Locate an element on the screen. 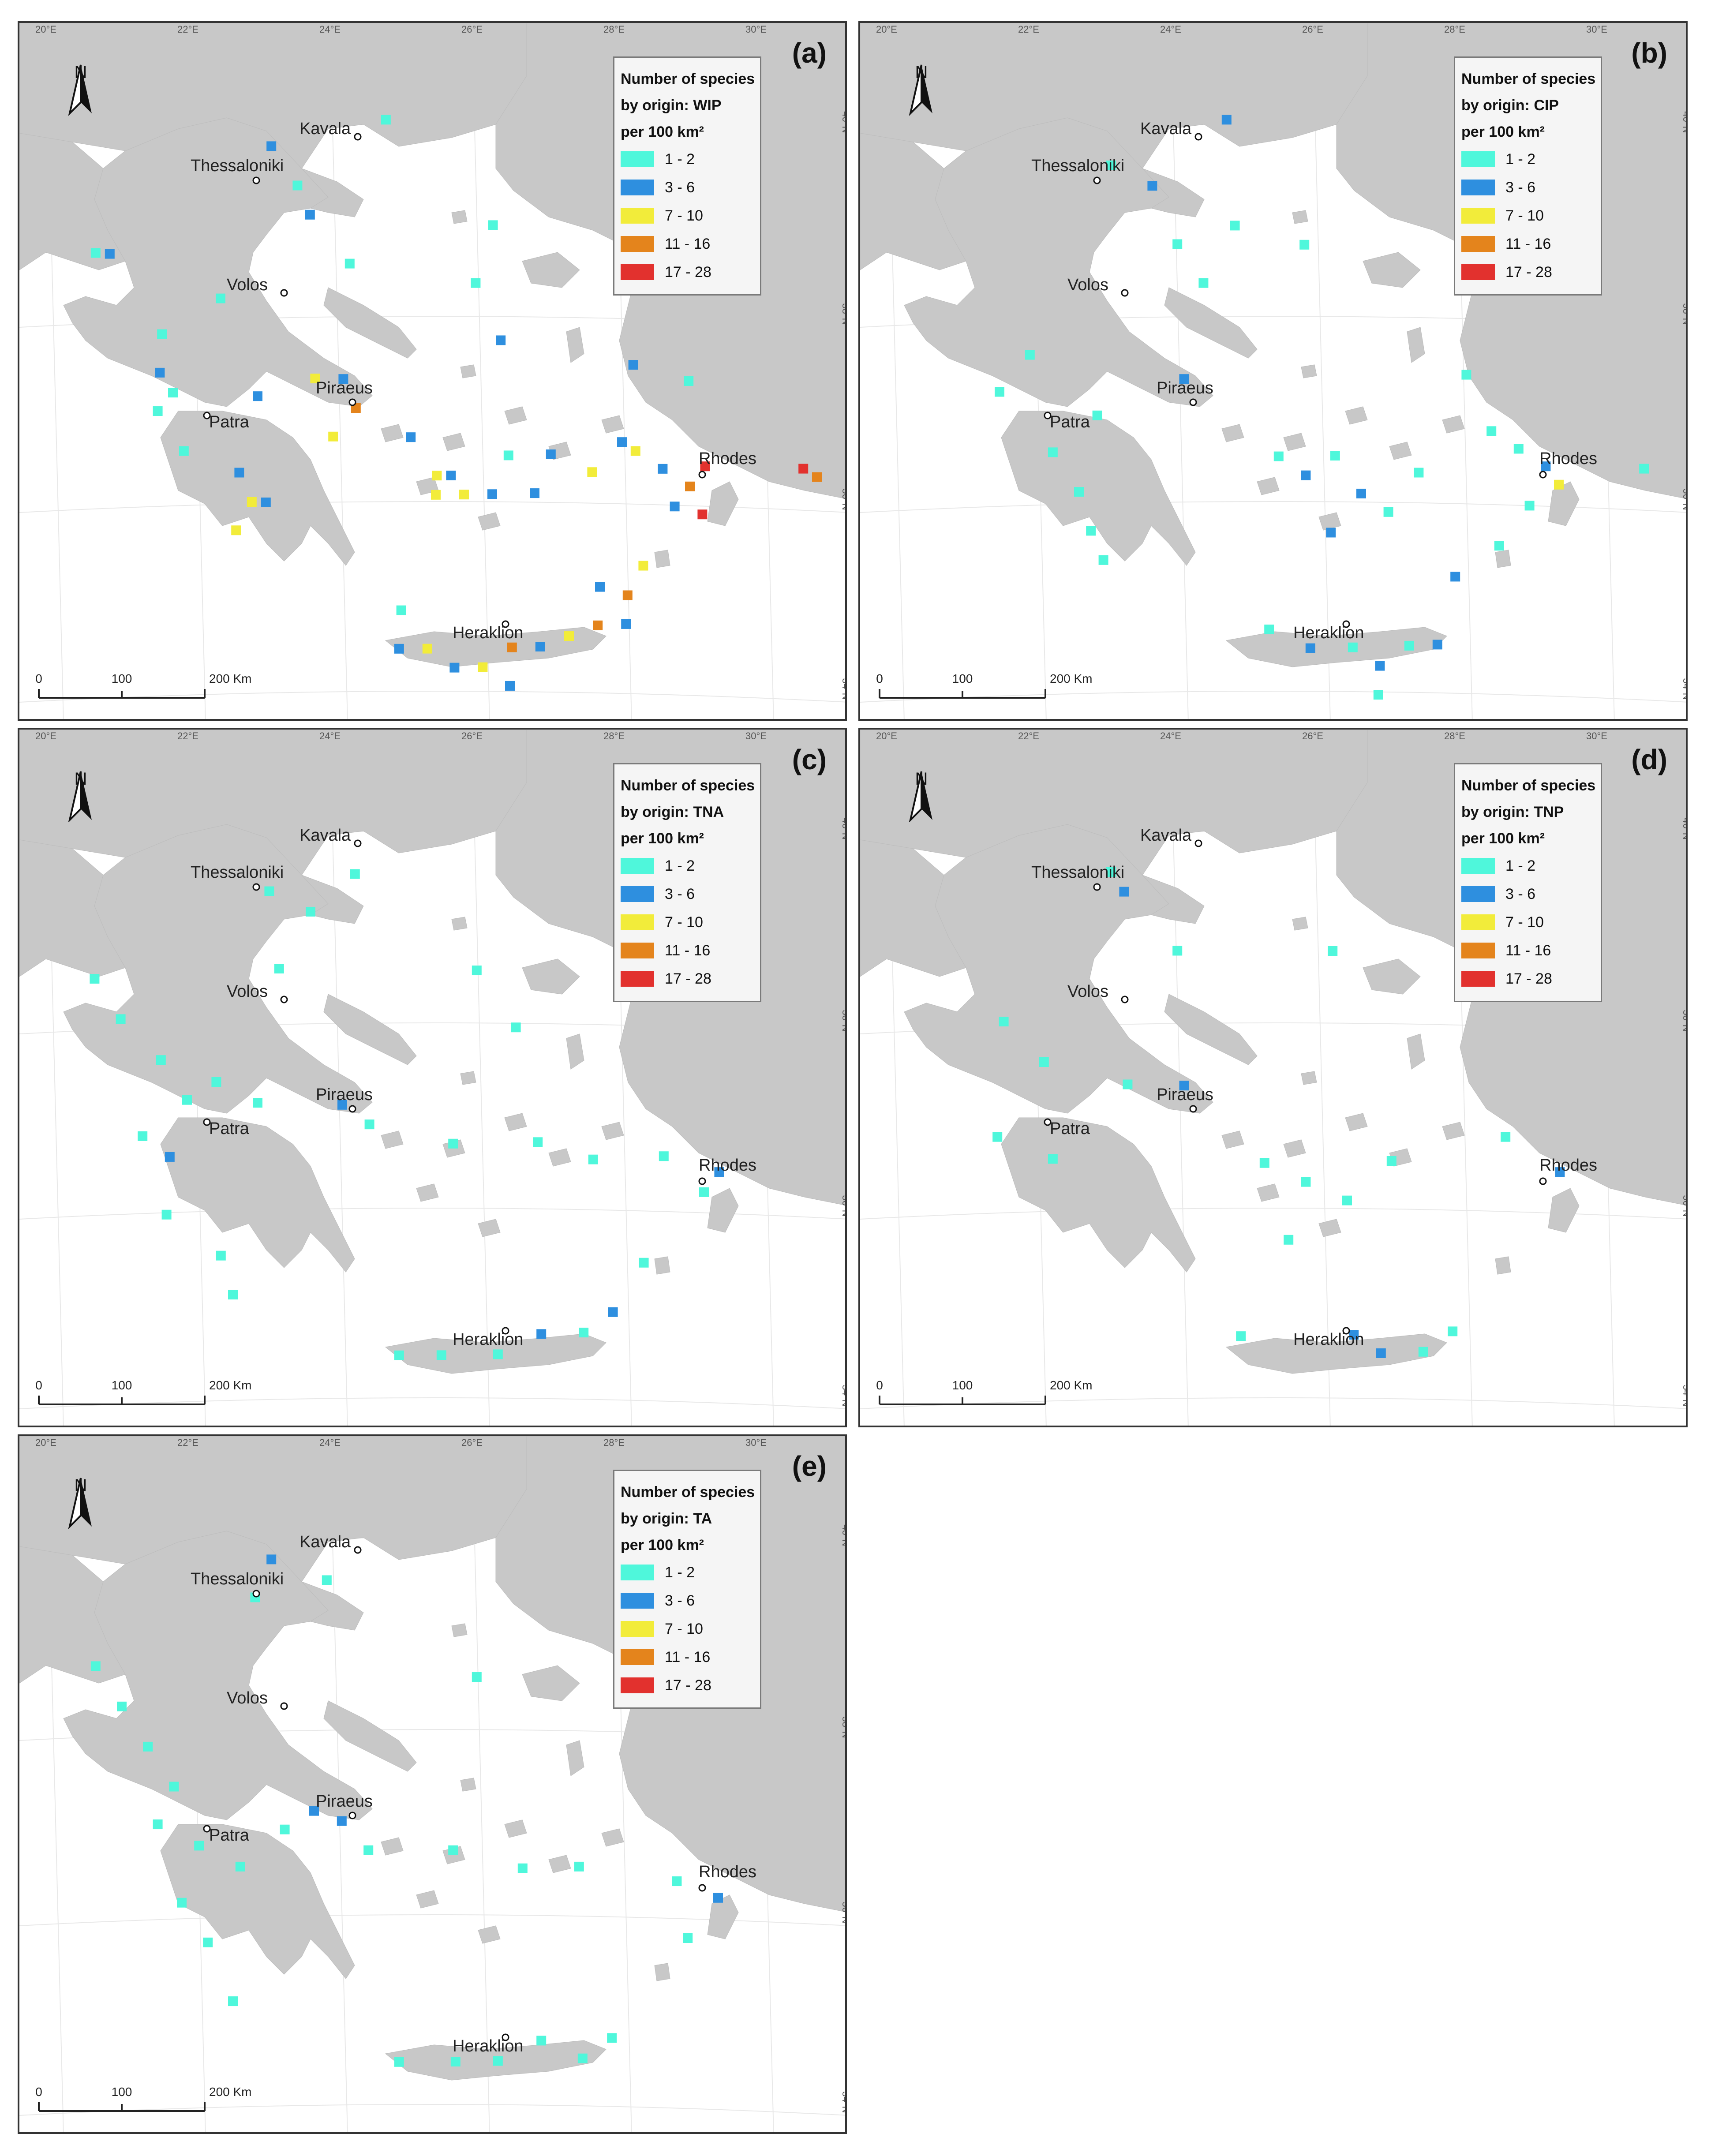 This screenshot has width=1711, height=2156. longitude-tick-label: 26°E is located at coordinates (1313, 29).